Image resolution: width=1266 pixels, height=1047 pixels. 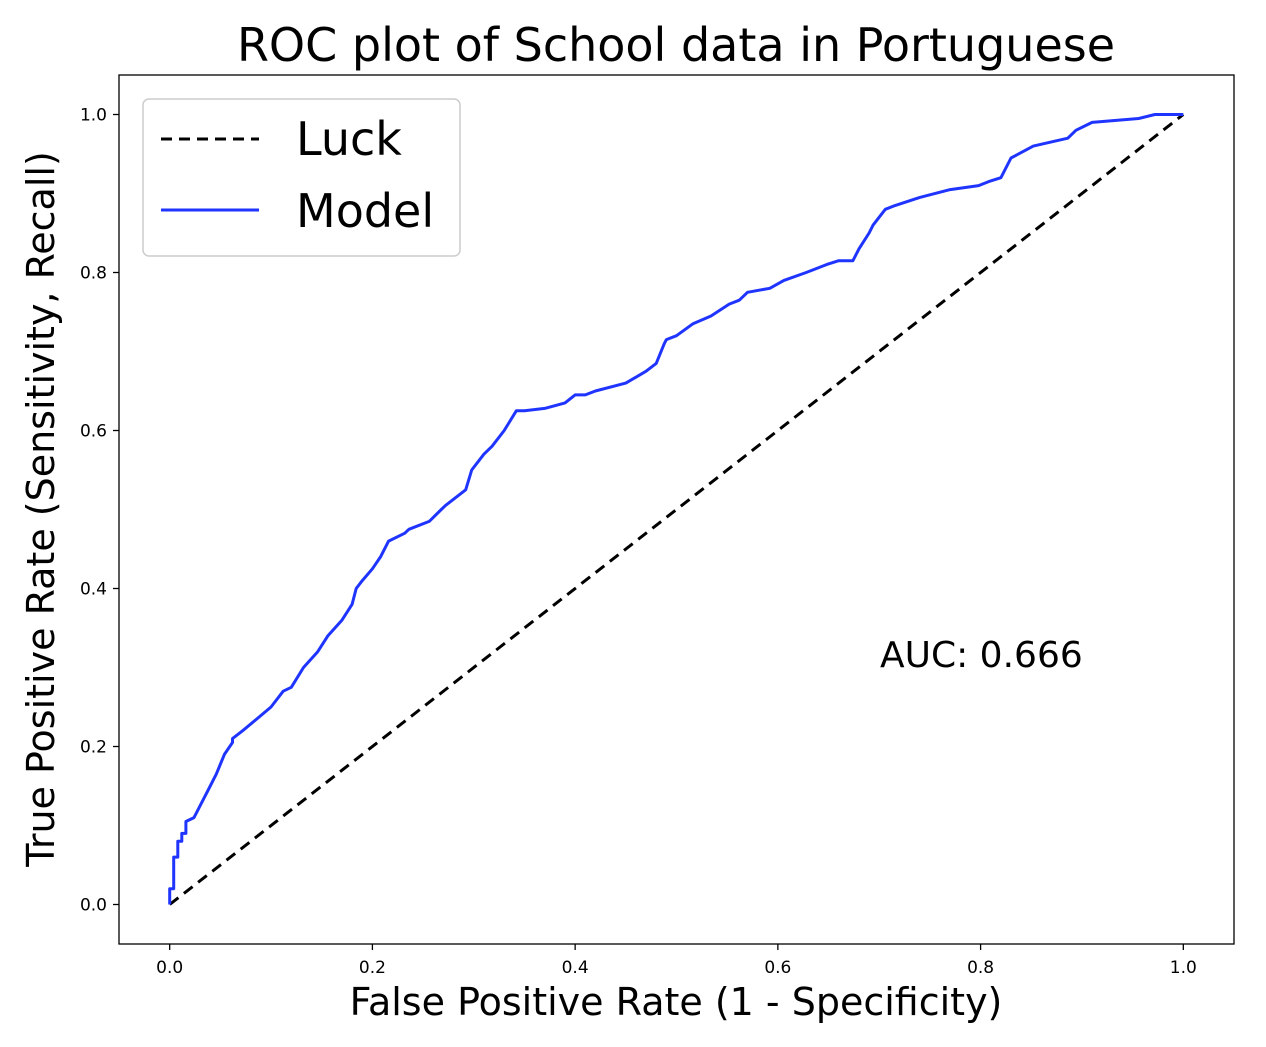 What do you see at coordinates (93, 432) in the screenshot?
I see `y-tick-label: 0.6` at bounding box center [93, 432].